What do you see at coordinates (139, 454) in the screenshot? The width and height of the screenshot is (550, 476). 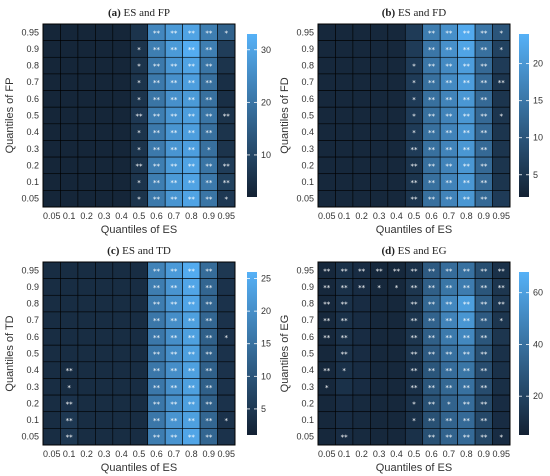 I see `x-tick-label: 0.5` at bounding box center [139, 454].